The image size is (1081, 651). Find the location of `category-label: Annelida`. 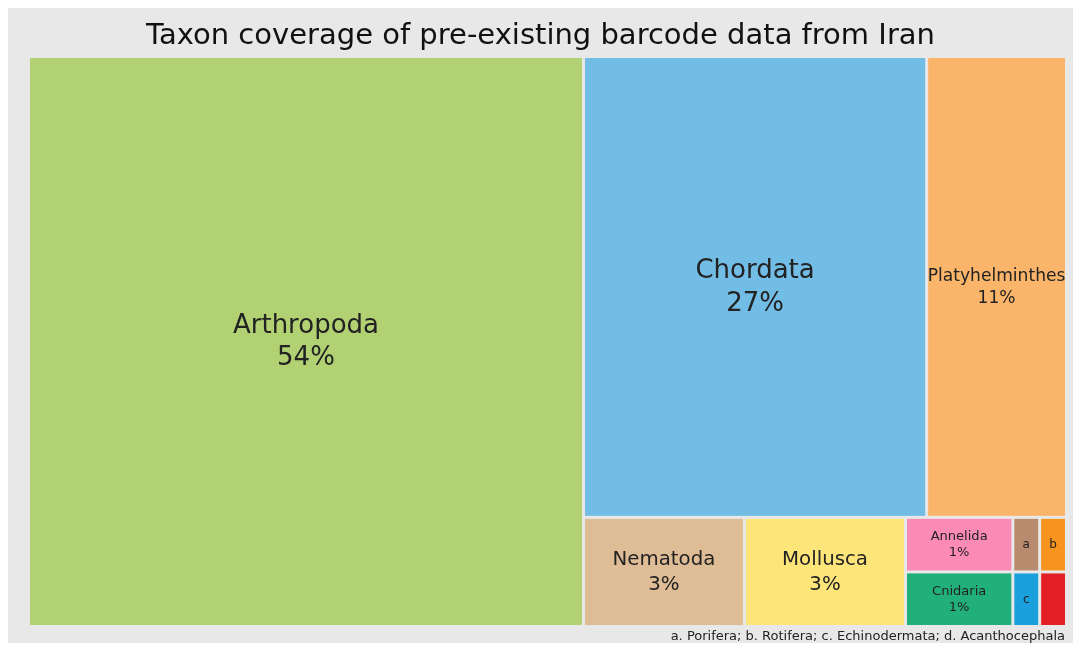

category-label: Annelida is located at coordinates (959, 535).